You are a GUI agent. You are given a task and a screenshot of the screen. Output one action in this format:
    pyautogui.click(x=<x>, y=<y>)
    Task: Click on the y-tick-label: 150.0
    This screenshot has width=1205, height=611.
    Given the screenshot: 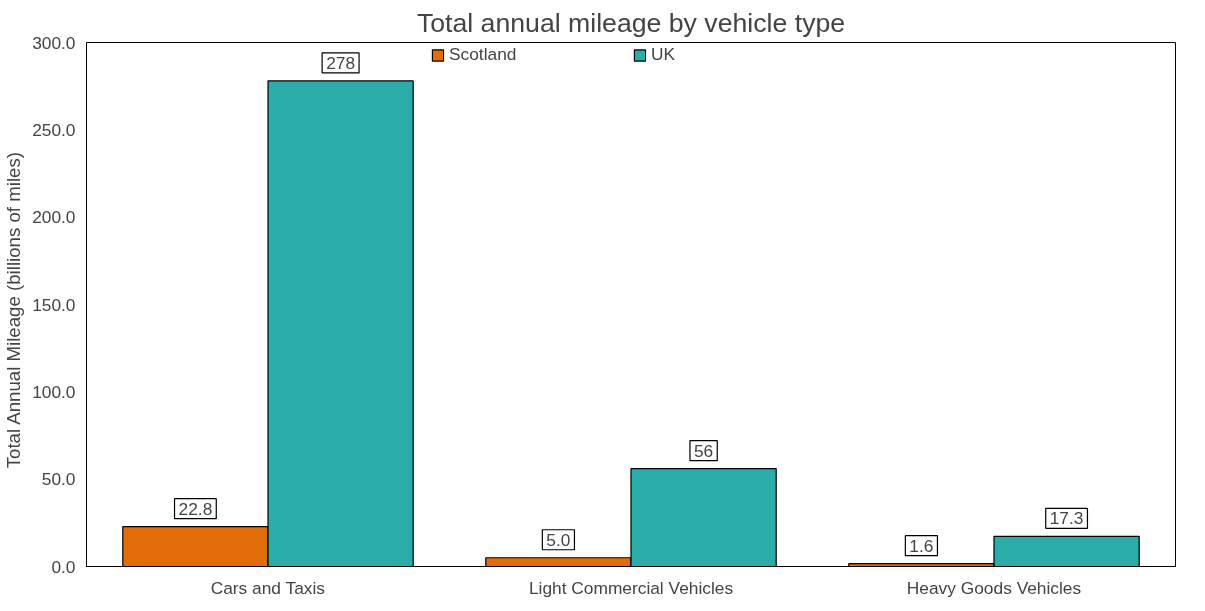 What is the action you would take?
    pyautogui.click(x=54, y=304)
    